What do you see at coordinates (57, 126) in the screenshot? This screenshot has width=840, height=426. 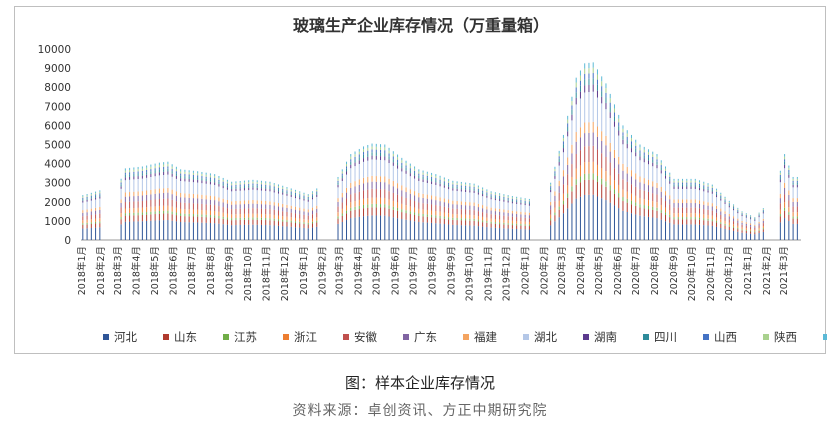 I see `y-tick-label: 6000` at bounding box center [57, 126].